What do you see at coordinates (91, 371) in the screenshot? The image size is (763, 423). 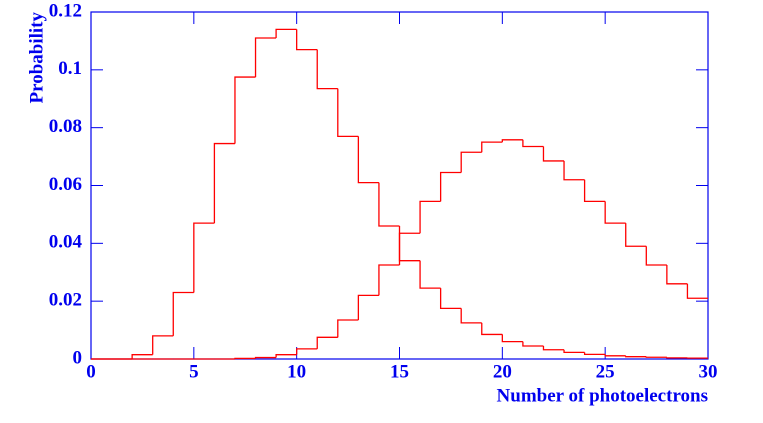 I see `x-tick-label: 0` at bounding box center [91, 371].